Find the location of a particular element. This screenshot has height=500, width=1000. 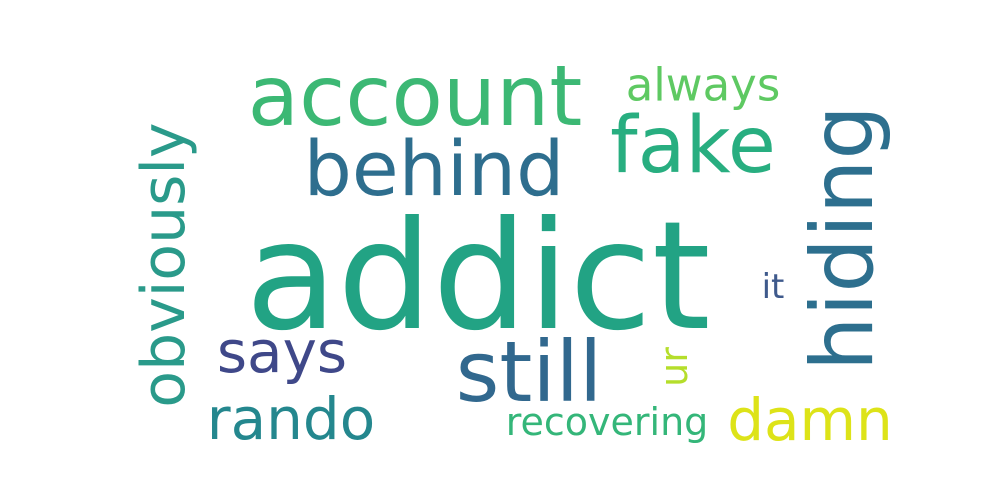

word-says: says is located at coordinates (282, 352).